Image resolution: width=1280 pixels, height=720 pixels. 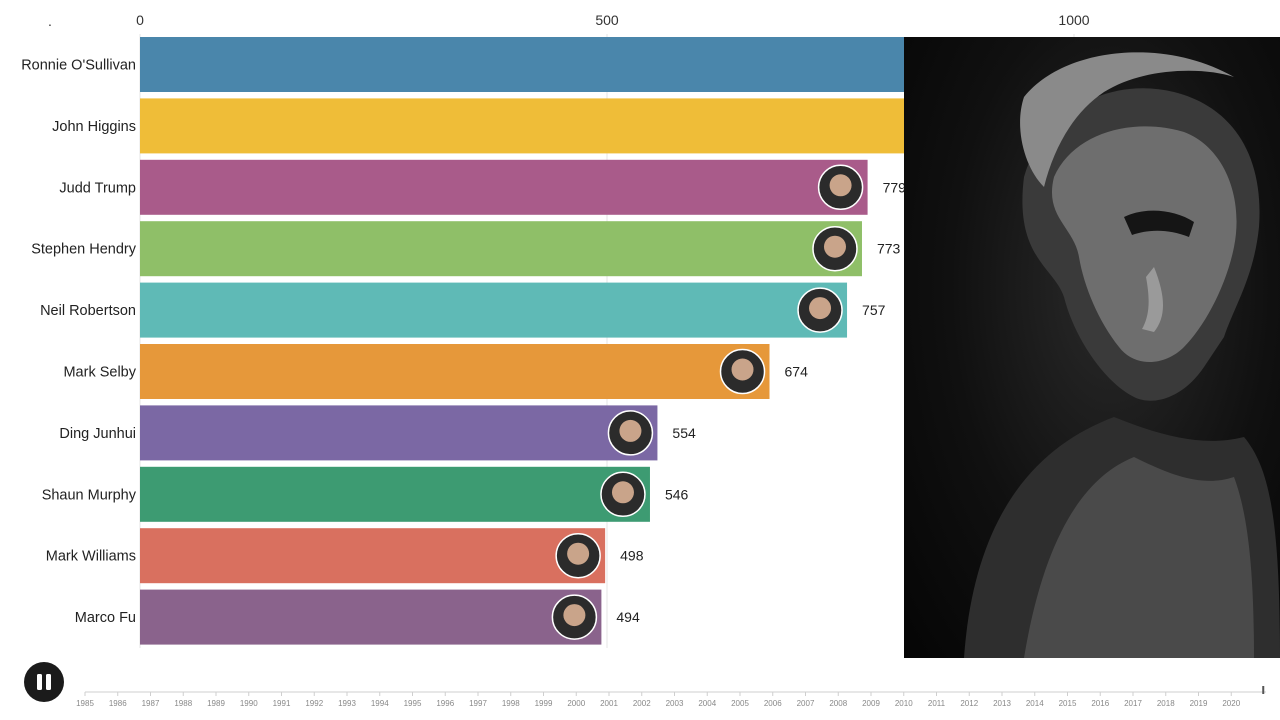 What do you see at coordinates (1002, 703) in the screenshot?
I see `year-label: 2013` at bounding box center [1002, 703].